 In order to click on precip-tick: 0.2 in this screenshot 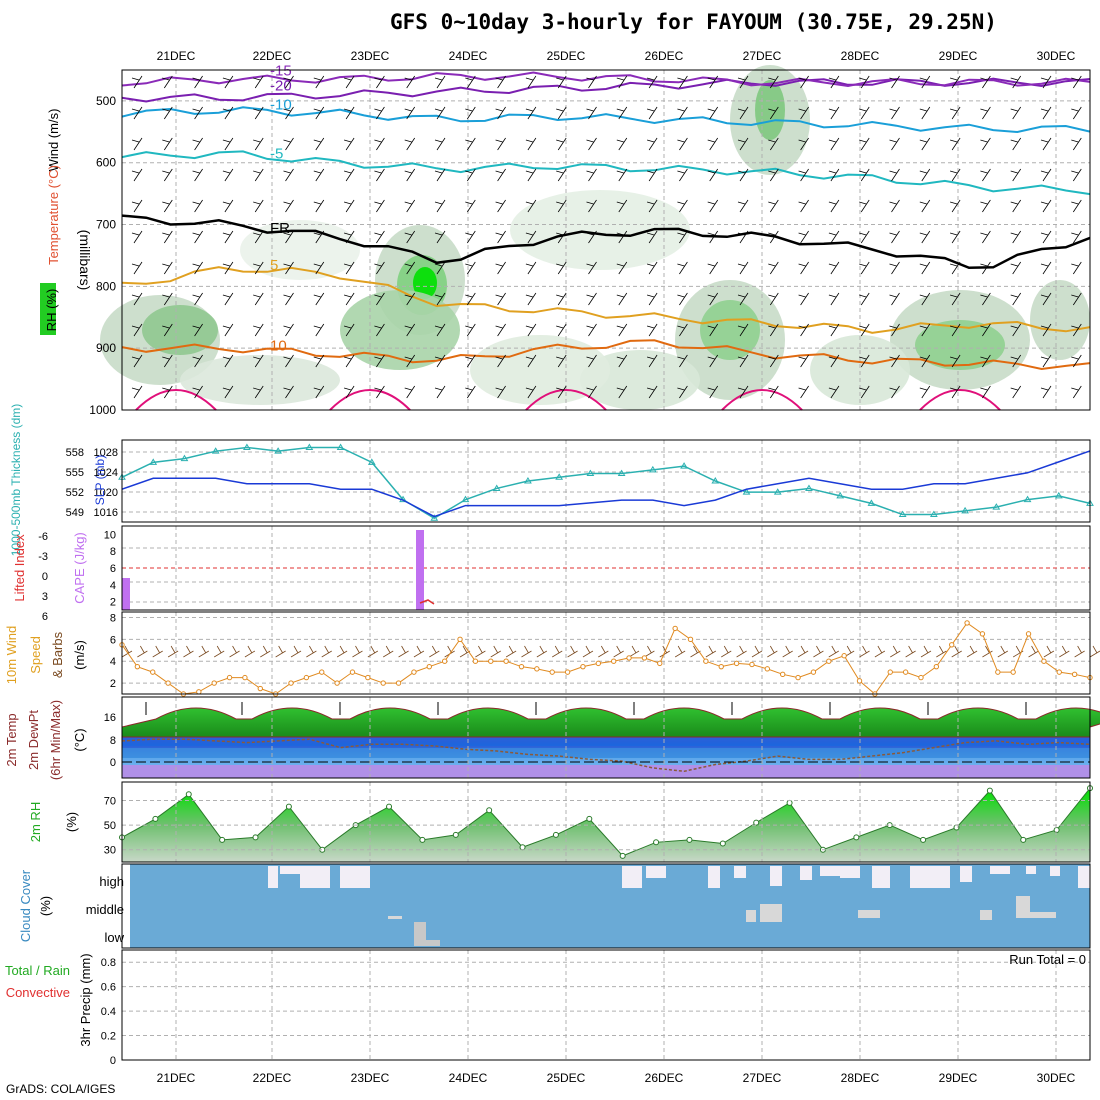, I will do `click(108, 1037)`.